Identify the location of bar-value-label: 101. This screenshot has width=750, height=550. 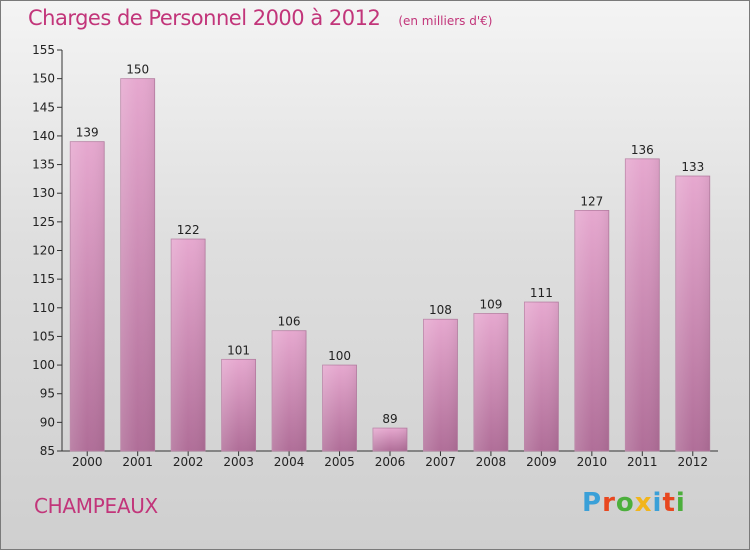
(238, 350).